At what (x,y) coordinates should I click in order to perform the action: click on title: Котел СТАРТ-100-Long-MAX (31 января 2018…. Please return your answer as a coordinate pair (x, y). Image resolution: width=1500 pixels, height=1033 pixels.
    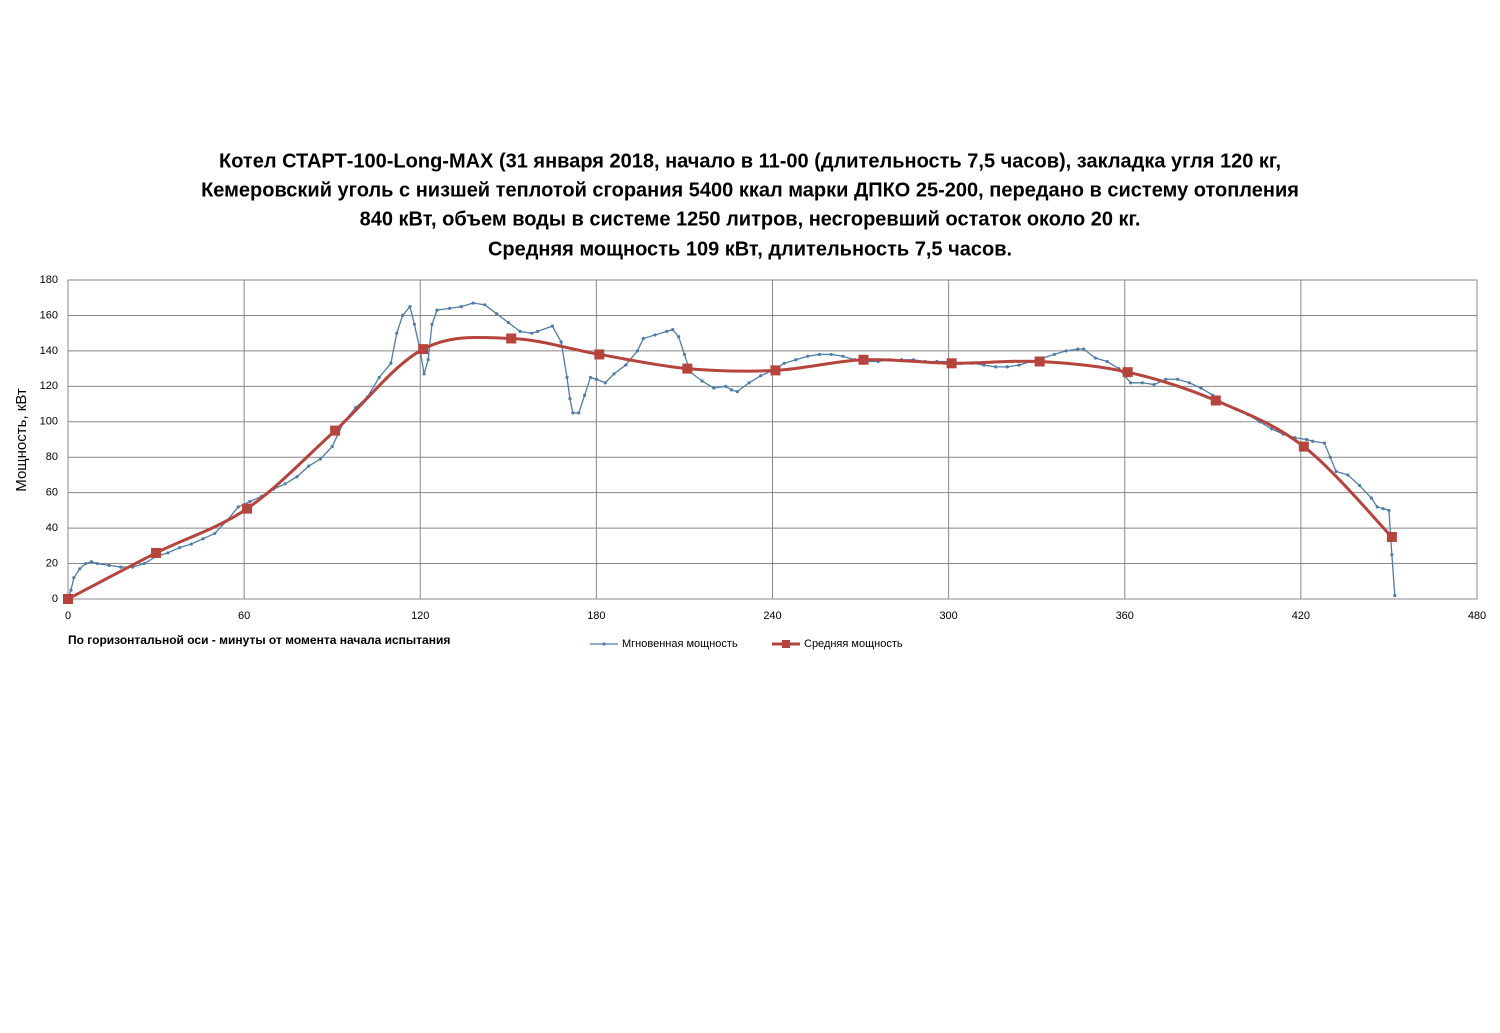
    Looking at the image, I should click on (750, 205).